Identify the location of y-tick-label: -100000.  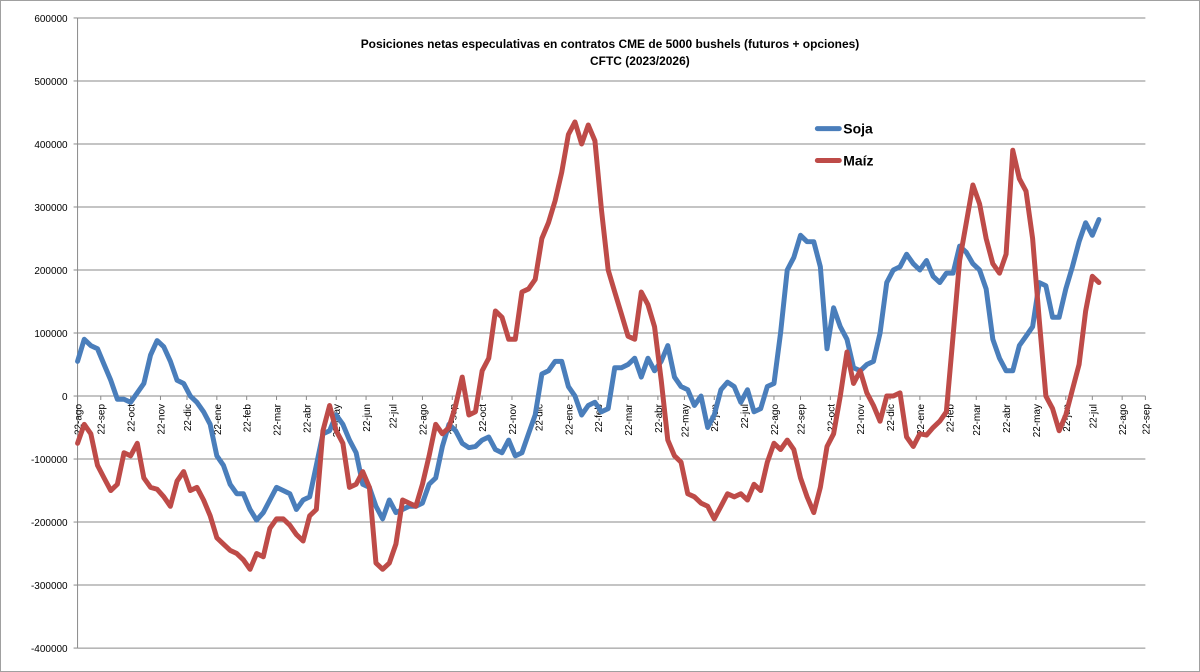
(49, 460).